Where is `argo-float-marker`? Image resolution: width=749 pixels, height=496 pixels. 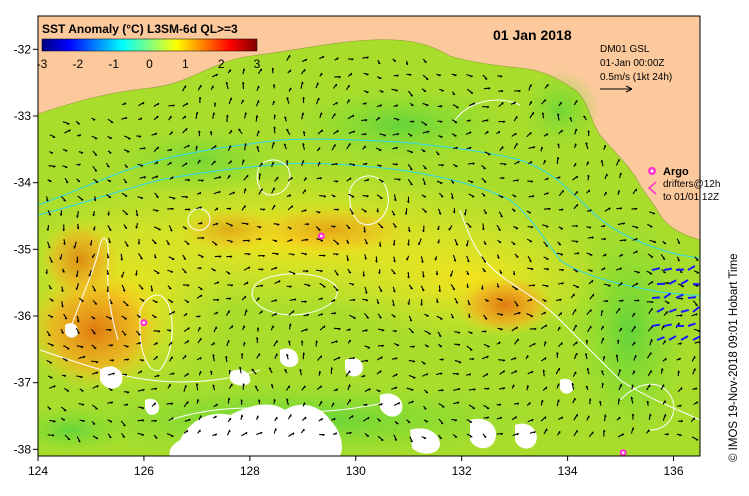 argo-float-marker is located at coordinates (321, 236).